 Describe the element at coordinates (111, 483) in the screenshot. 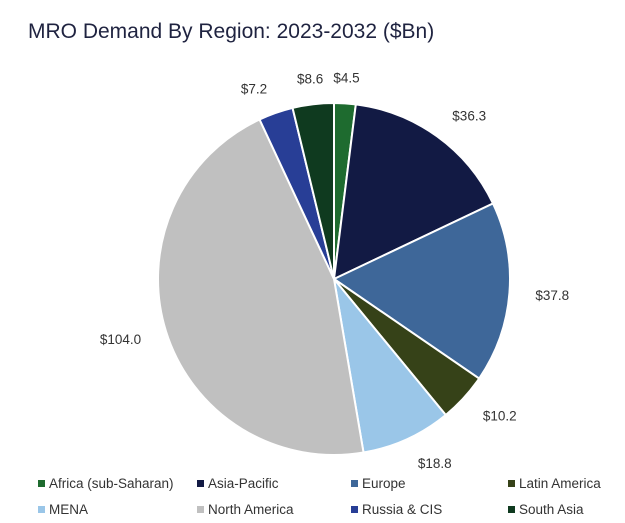

I see `legend-label-1: Africa (sub-Saharan)` at that location.